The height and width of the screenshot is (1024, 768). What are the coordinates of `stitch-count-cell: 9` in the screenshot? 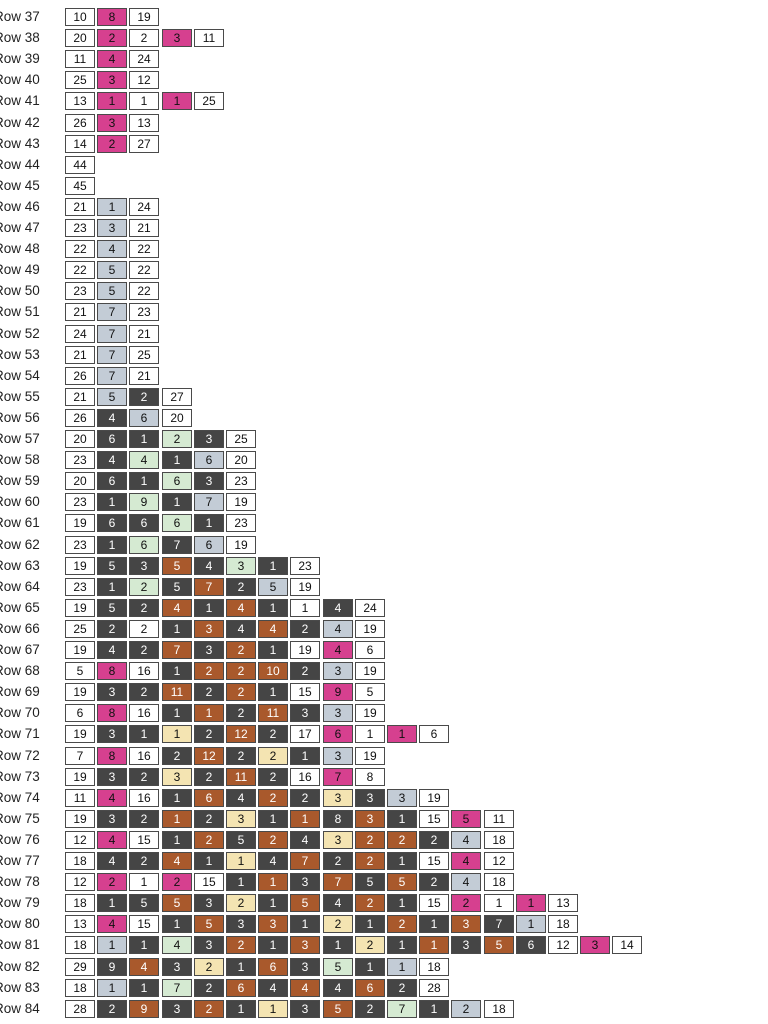 It's located at (112, 966).